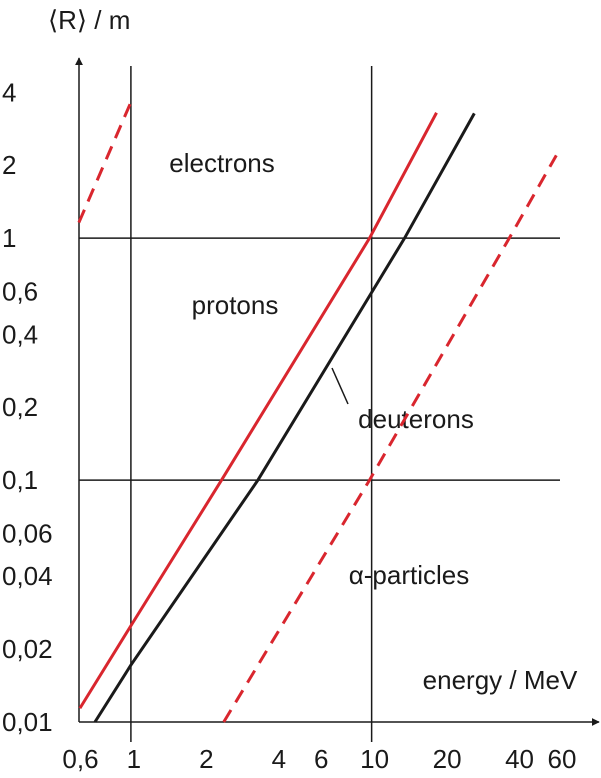 The image size is (601, 778). I want to click on series-label: deuterons, so click(416, 419).